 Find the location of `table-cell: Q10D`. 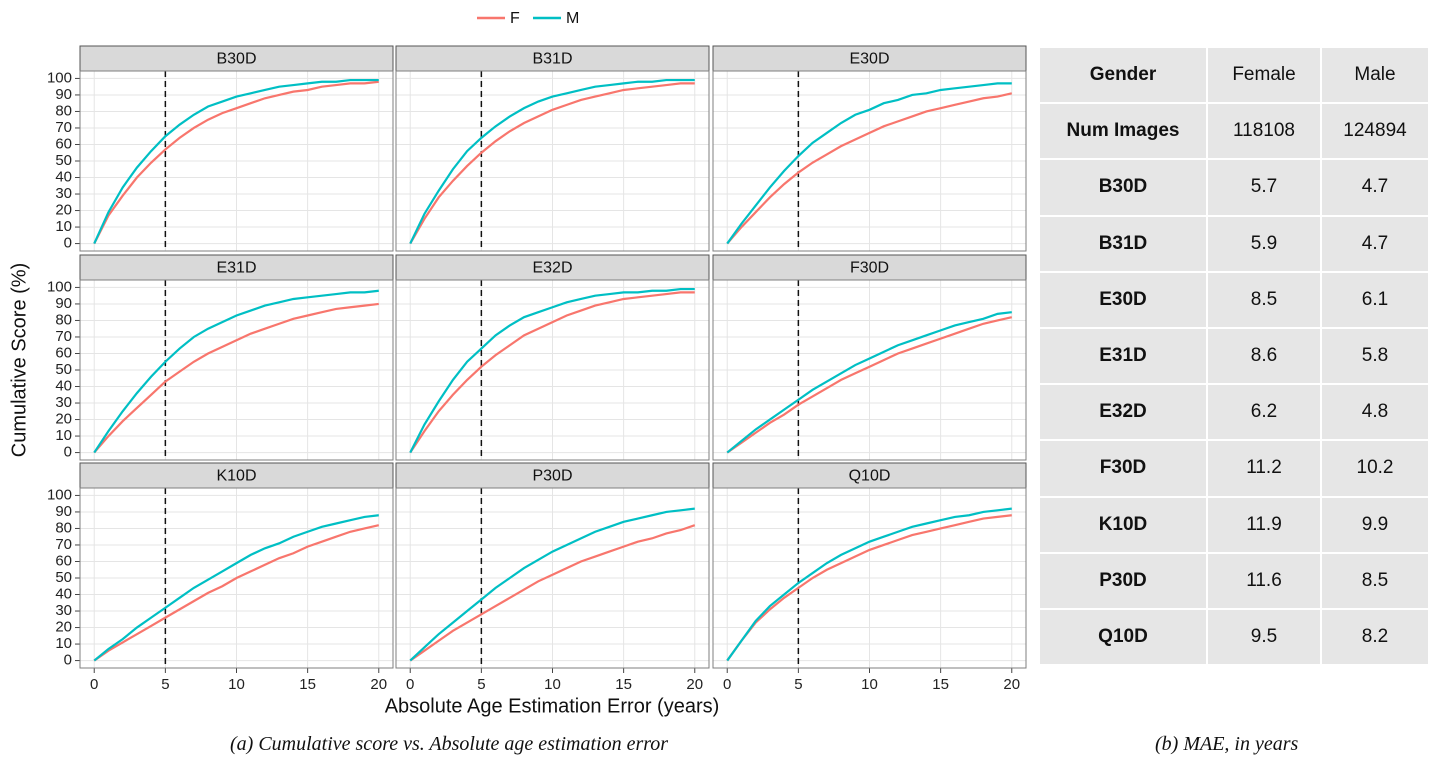

table-cell: Q10D is located at coordinates (1123, 637).